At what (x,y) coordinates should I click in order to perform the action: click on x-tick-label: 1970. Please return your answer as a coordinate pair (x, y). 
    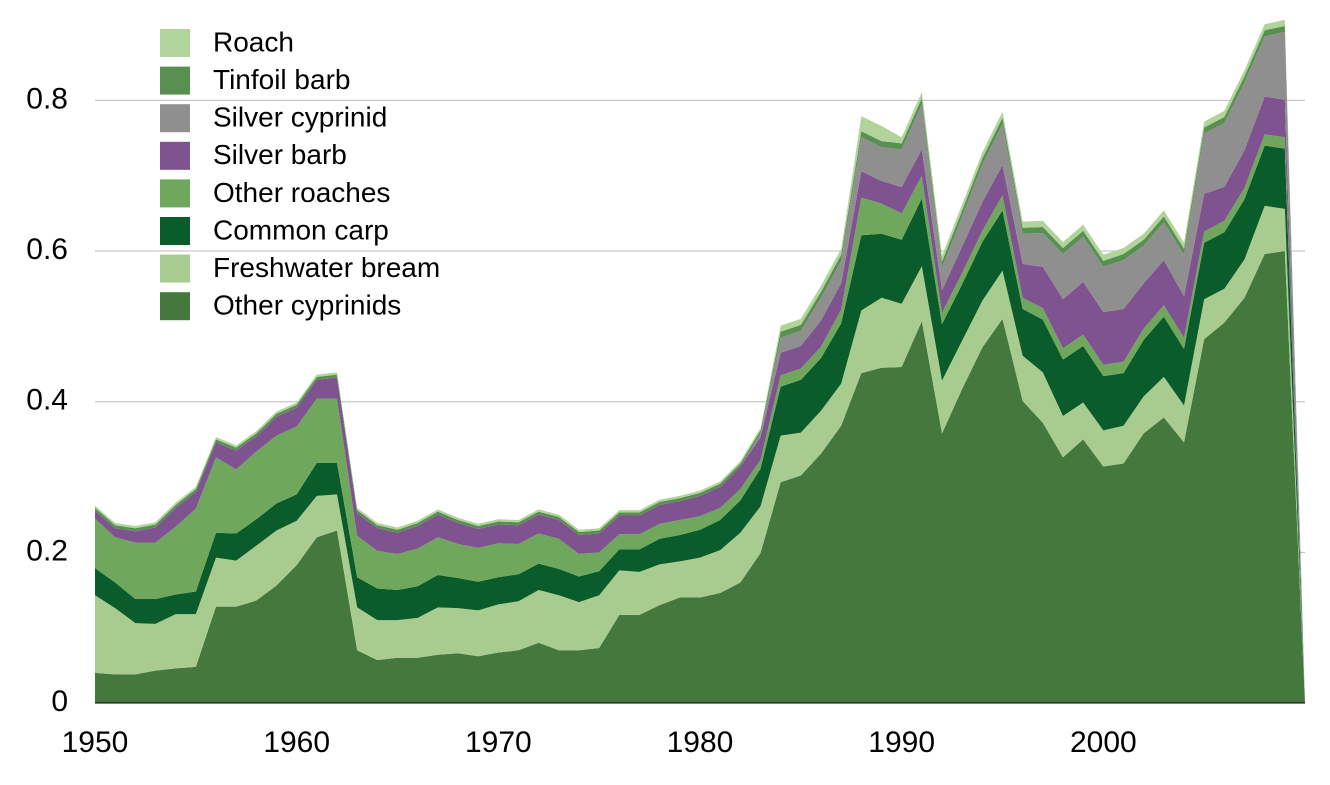
    Looking at the image, I should click on (498, 742).